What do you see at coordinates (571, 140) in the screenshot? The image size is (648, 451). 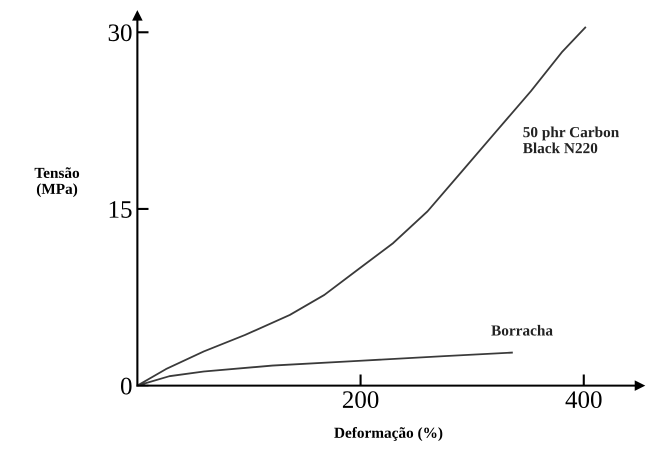 I see `series-label: 50 phr Carbon Black N220` at bounding box center [571, 140].